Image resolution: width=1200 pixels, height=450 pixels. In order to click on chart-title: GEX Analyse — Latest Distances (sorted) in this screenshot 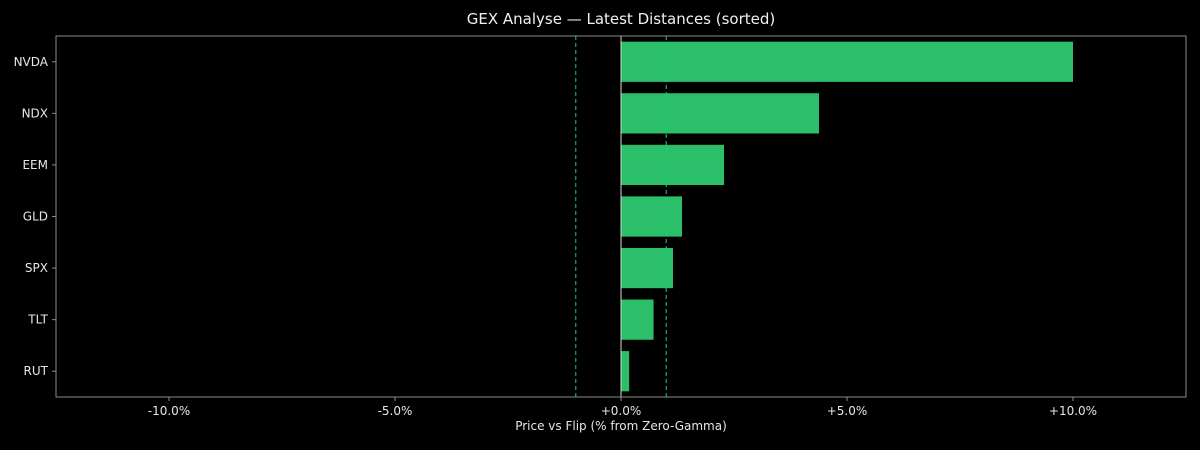, I will do `click(621, 19)`.